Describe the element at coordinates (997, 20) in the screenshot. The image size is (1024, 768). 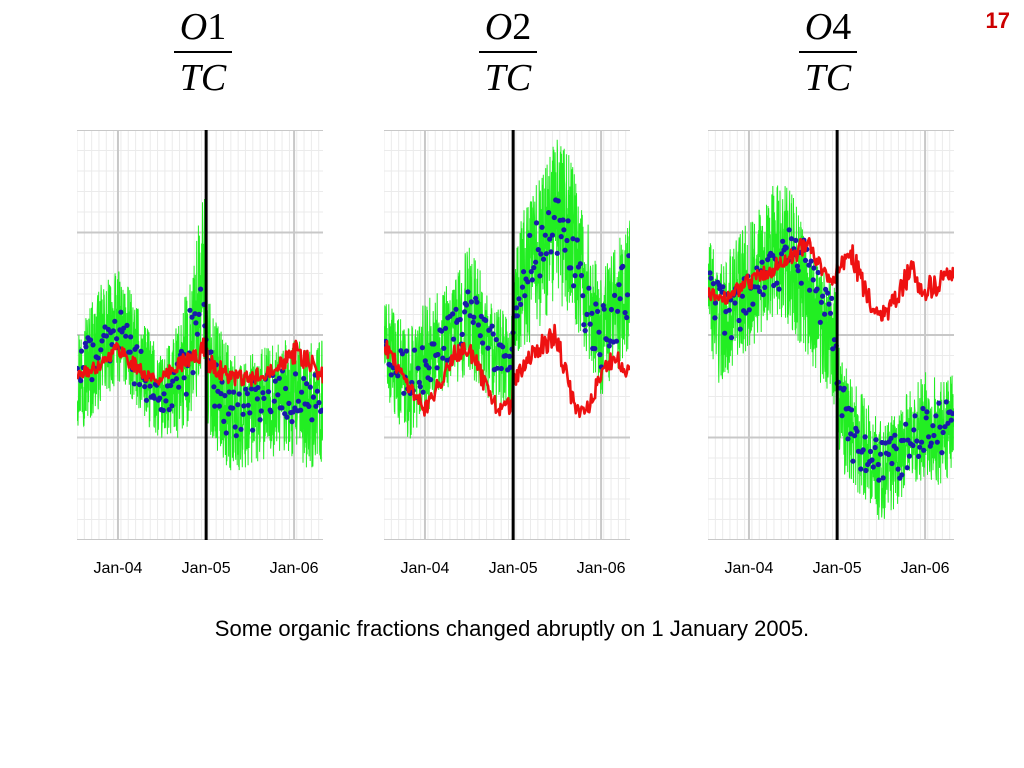
I see `slide-number: 17` at that location.